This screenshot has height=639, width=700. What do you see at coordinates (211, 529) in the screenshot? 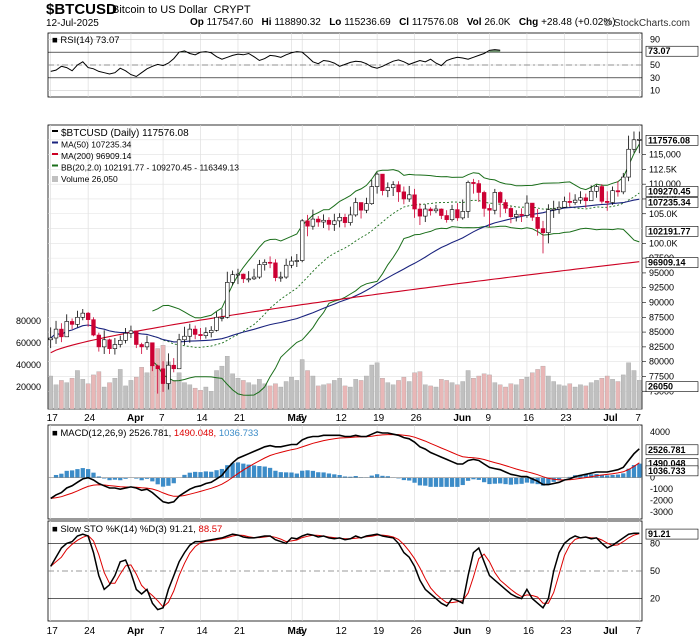
I see `sto-title-part: 88.57` at bounding box center [211, 529].